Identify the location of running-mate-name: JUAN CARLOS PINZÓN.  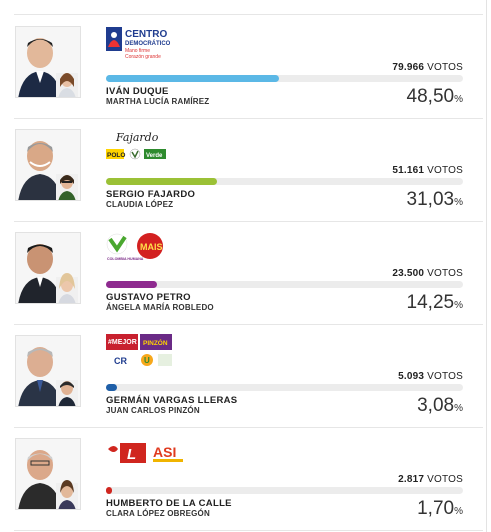
(153, 410).